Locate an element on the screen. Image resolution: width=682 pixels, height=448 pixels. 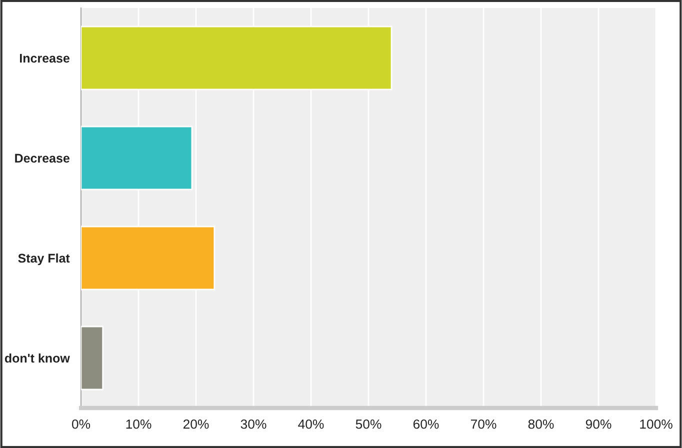
x-tick-label: 0% is located at coordinates (81, 424).